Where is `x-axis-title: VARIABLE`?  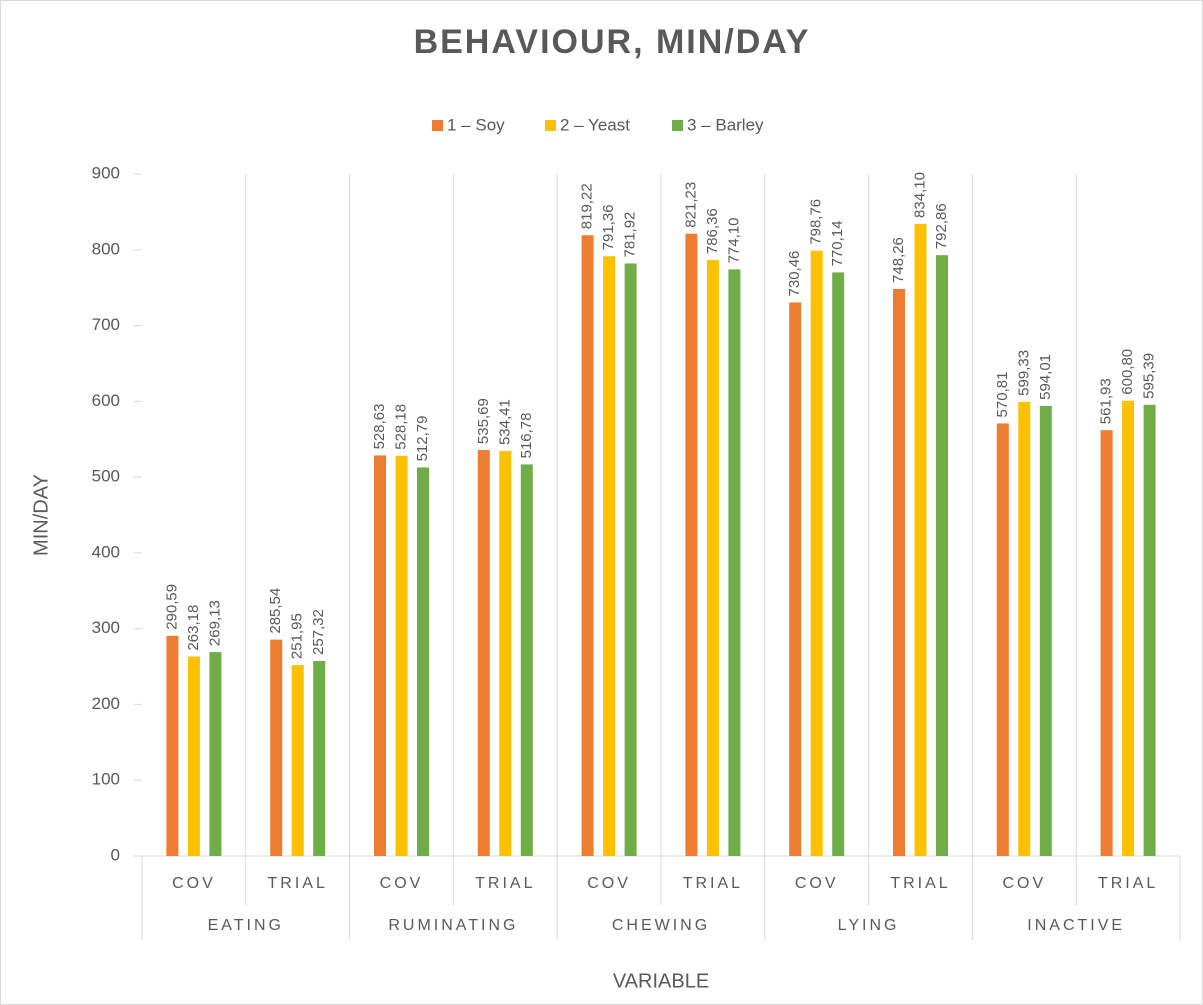
x-axis-title: VARIABLE is located at coordinates (661, 981).